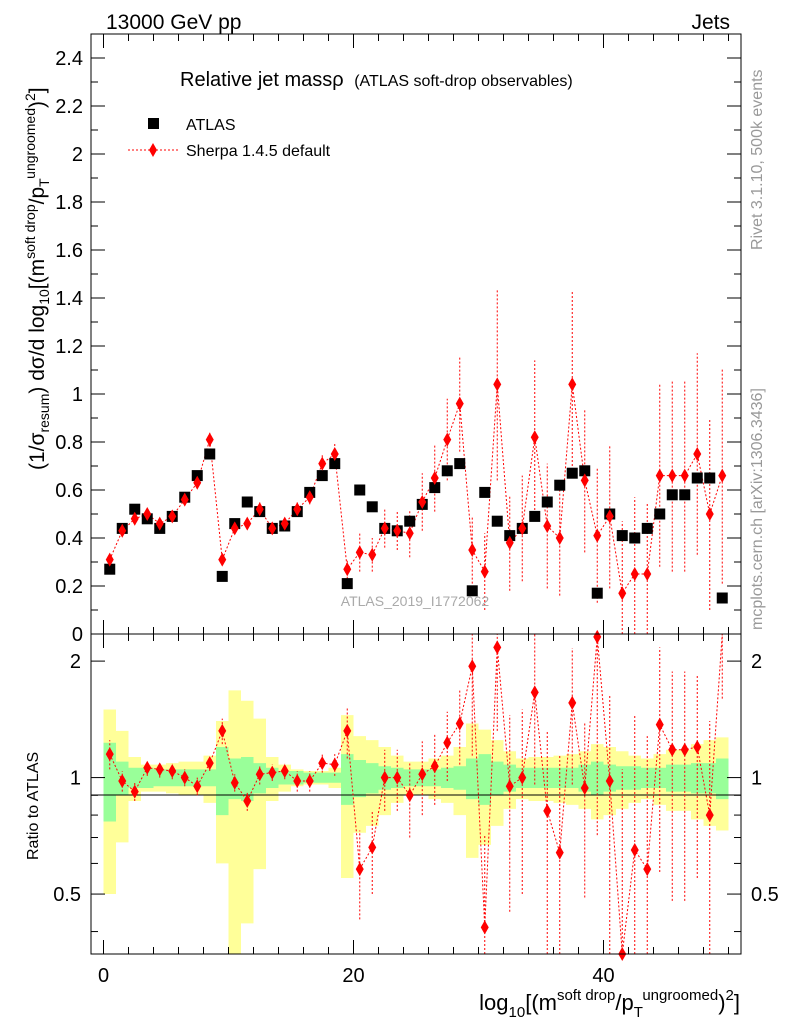 This screenshot has height=1024, width=786. What do you see at coordinates (75, 662) in the screenshot?
I see `ratio-y-tick-label: 2` at bounding box center [75, 662].